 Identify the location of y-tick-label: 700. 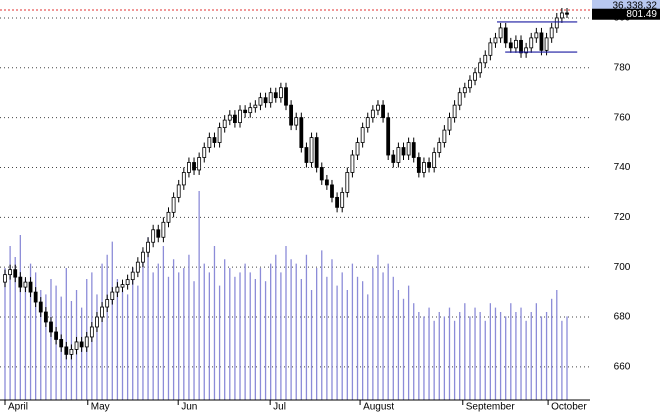
(622, 267).